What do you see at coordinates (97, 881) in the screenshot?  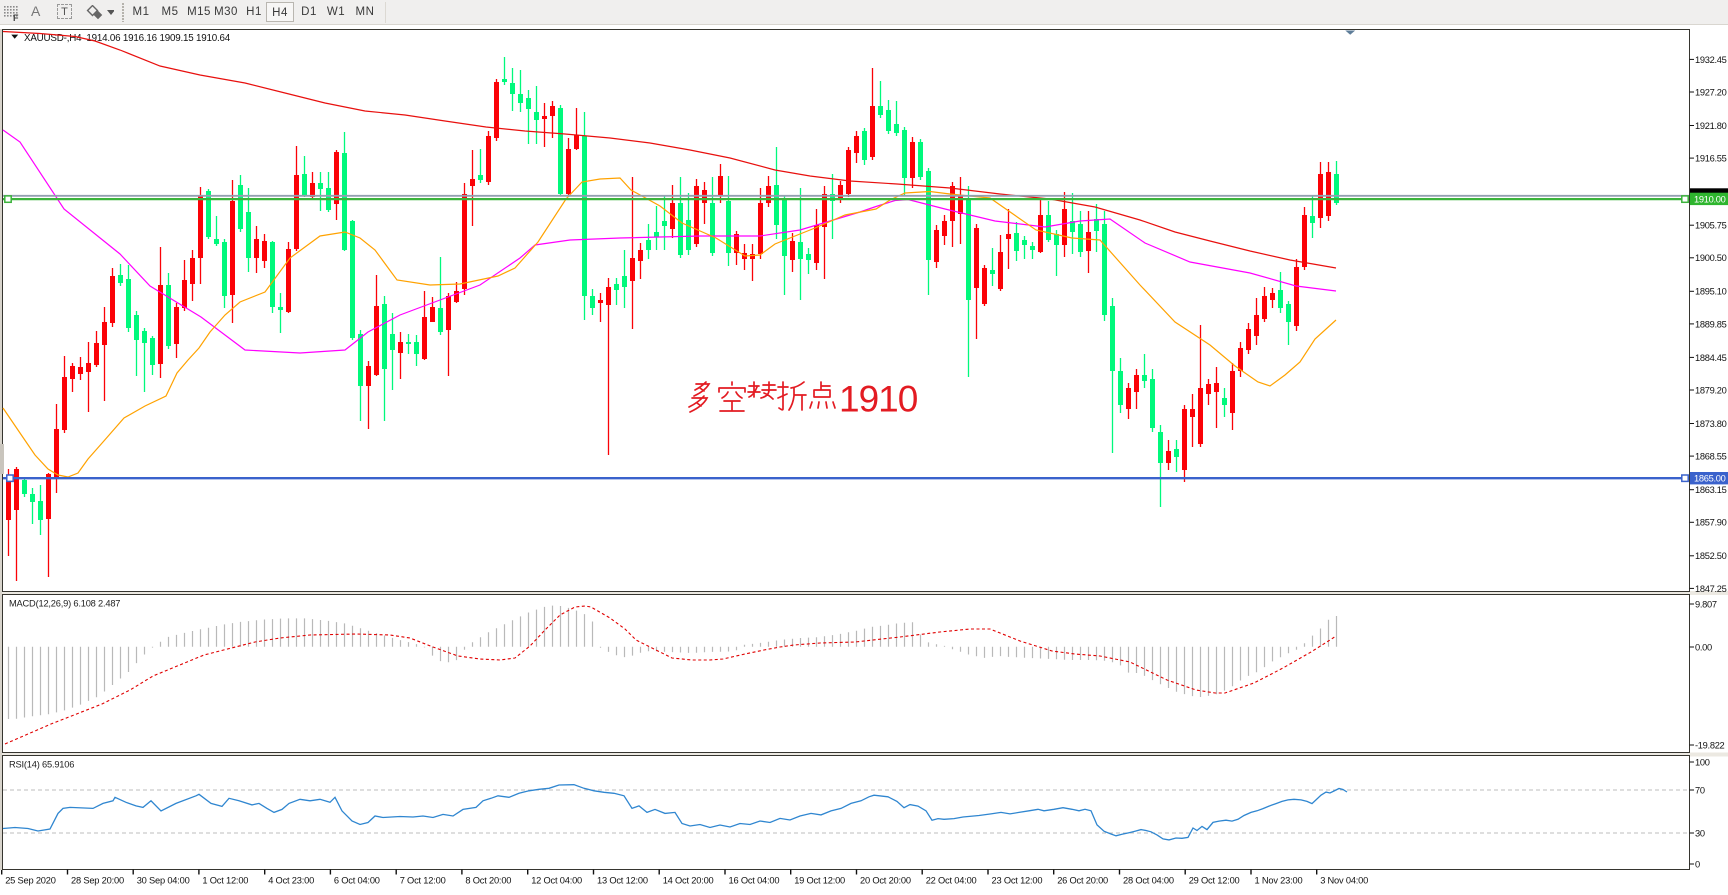 I see `svg-text: 28 Sep 20:00` at bounding box center [97, 881].